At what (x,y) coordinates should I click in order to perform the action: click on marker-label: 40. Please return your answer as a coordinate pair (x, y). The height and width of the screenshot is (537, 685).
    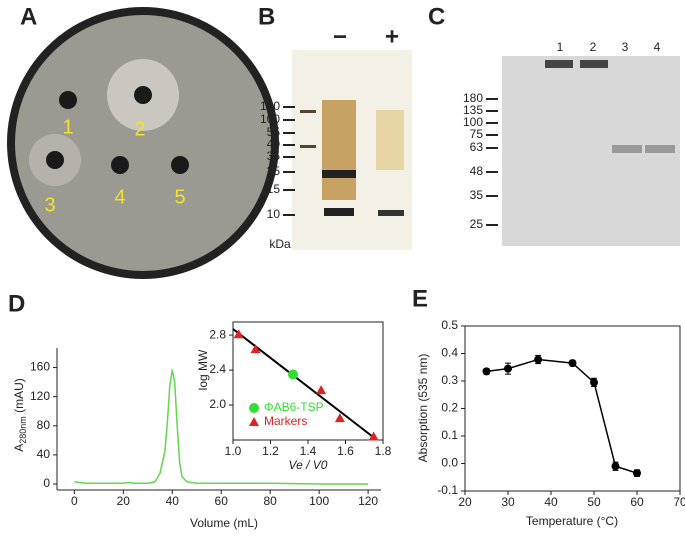
    Looking at the image, I should click on (274, 144).